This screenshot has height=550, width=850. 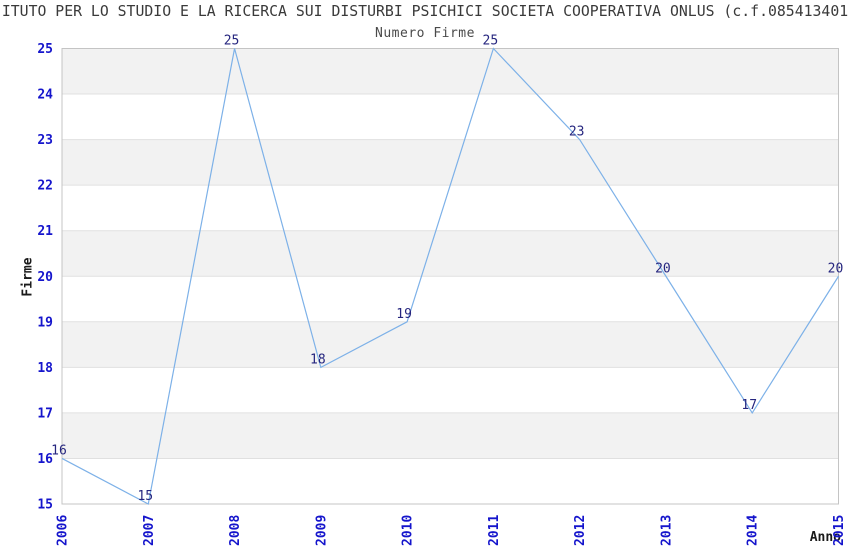 I want to click on data-point-label: 16, so click(x=59, y=450).